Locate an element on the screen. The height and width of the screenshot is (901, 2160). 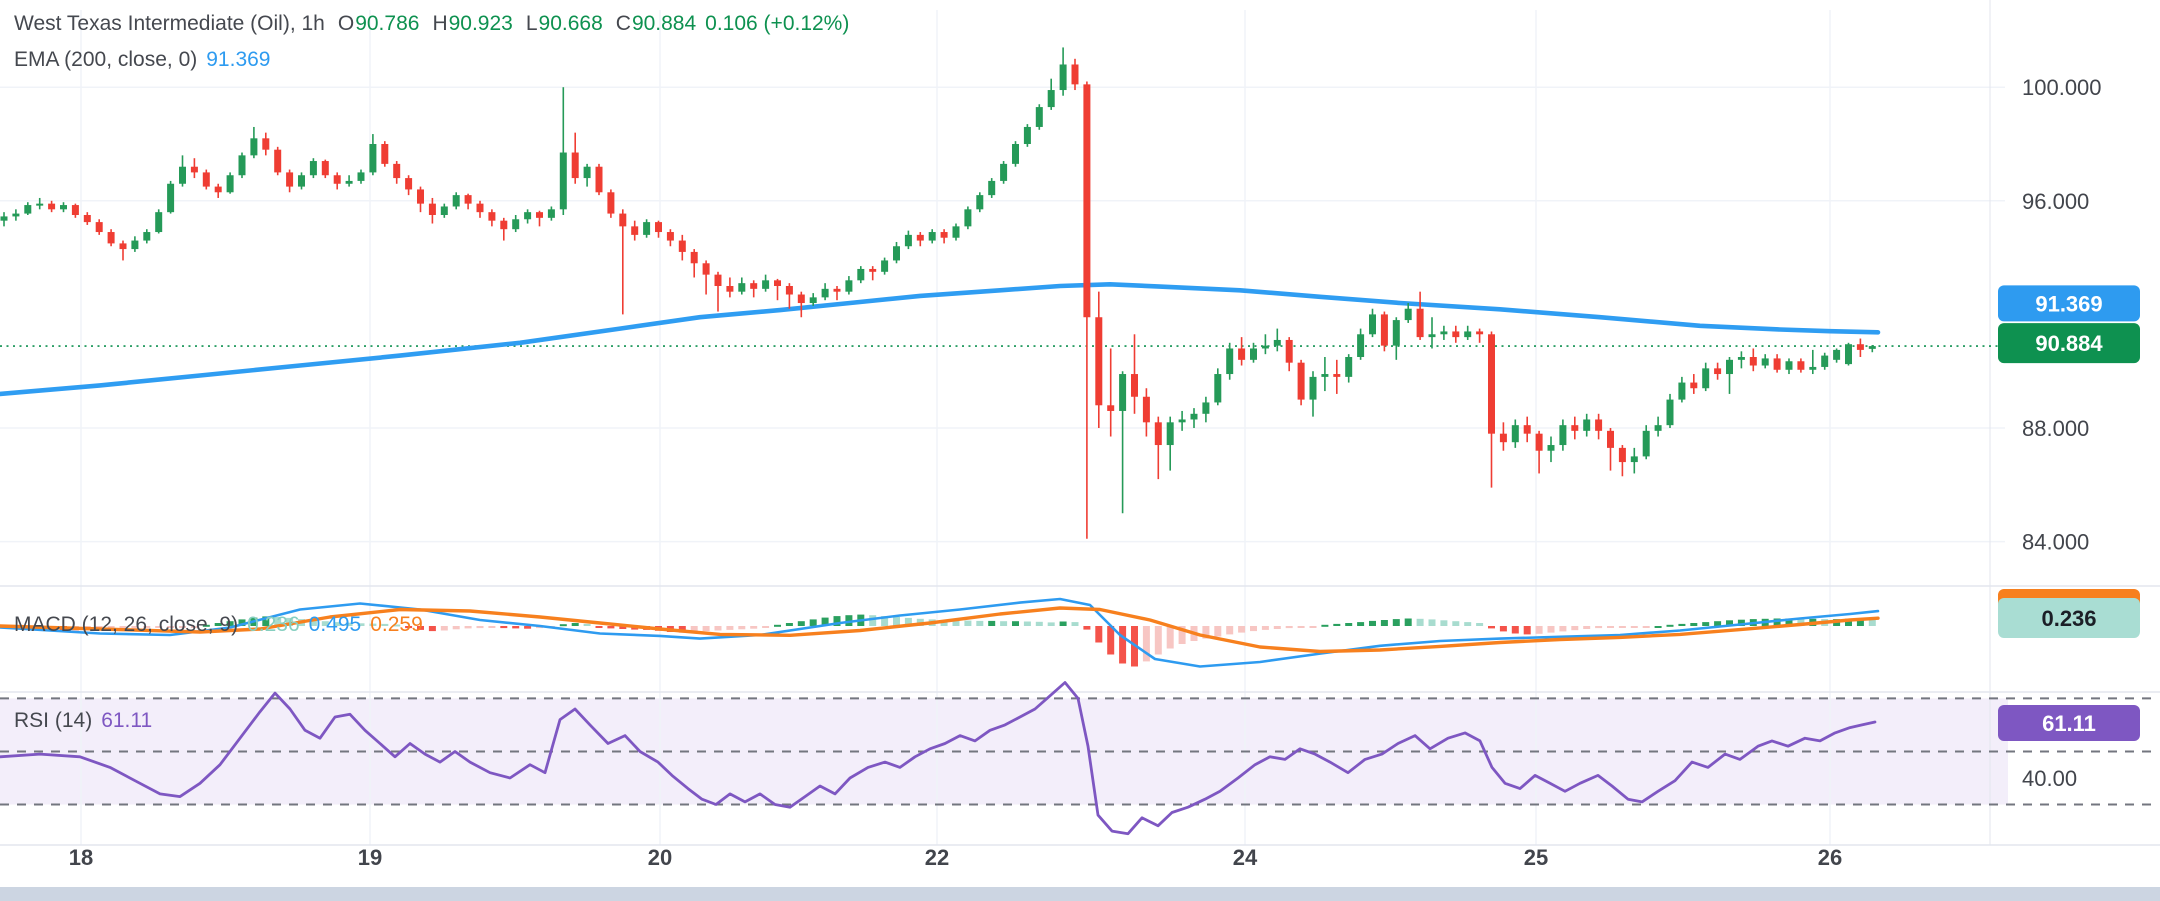
macd-hist-value: 0.236 is located at coordinates (273, 624).